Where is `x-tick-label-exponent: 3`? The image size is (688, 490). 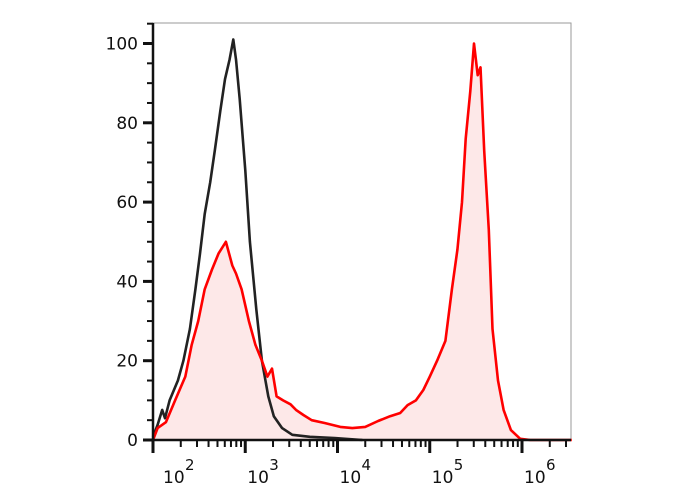
x-tick-label-exponent: 3 is located at coordinates (274, 465).